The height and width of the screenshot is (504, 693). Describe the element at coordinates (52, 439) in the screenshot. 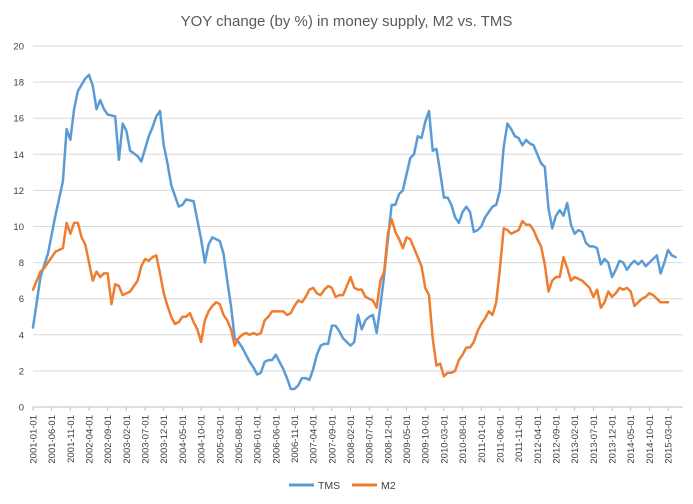

I see `x-tick-label: 2001-06-01` at that location.